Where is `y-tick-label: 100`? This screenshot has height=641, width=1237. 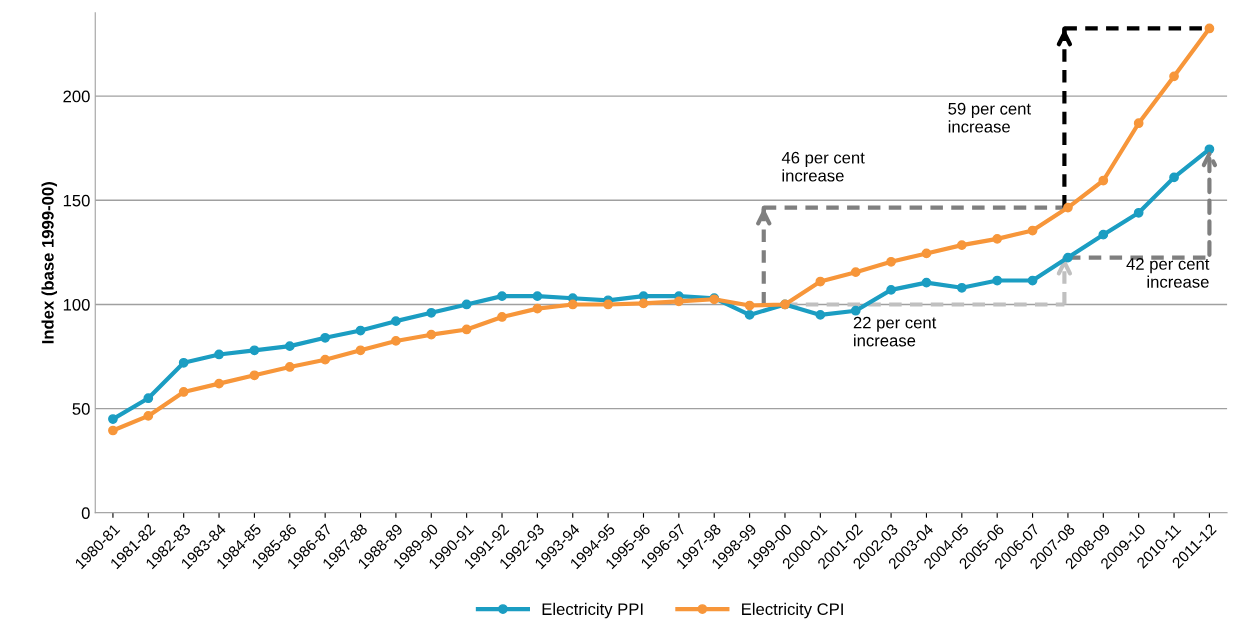
y-tick-label: 100 is located at coordinates (76, 304).